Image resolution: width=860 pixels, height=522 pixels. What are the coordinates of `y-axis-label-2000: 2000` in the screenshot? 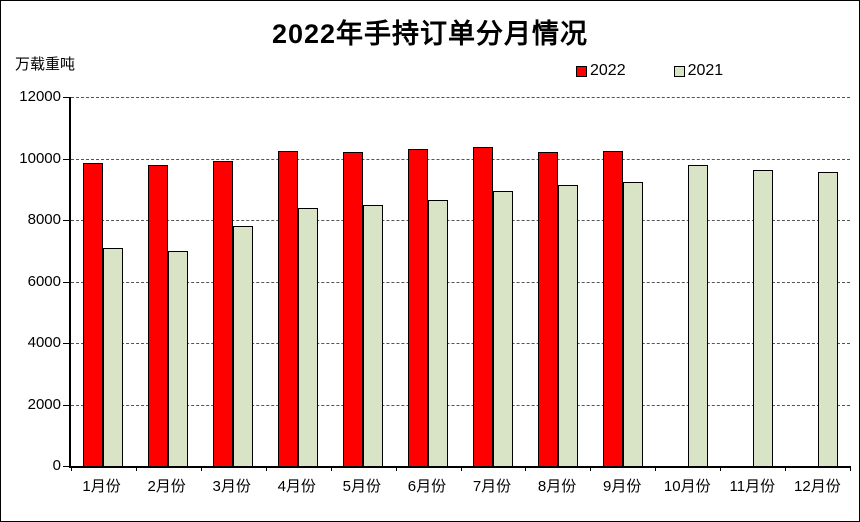 It's located at (44, 404).